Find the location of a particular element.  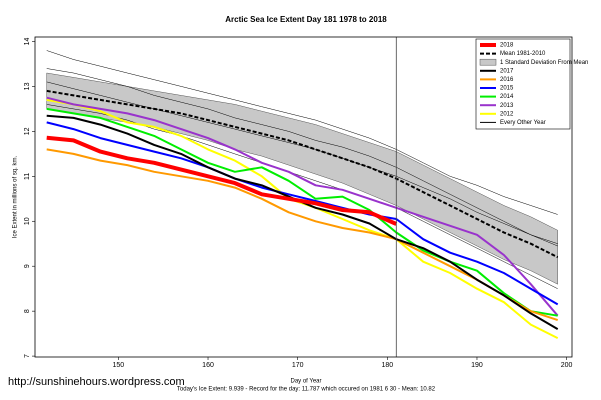

legend-label: 2017 is located at coordinates (507, 71).